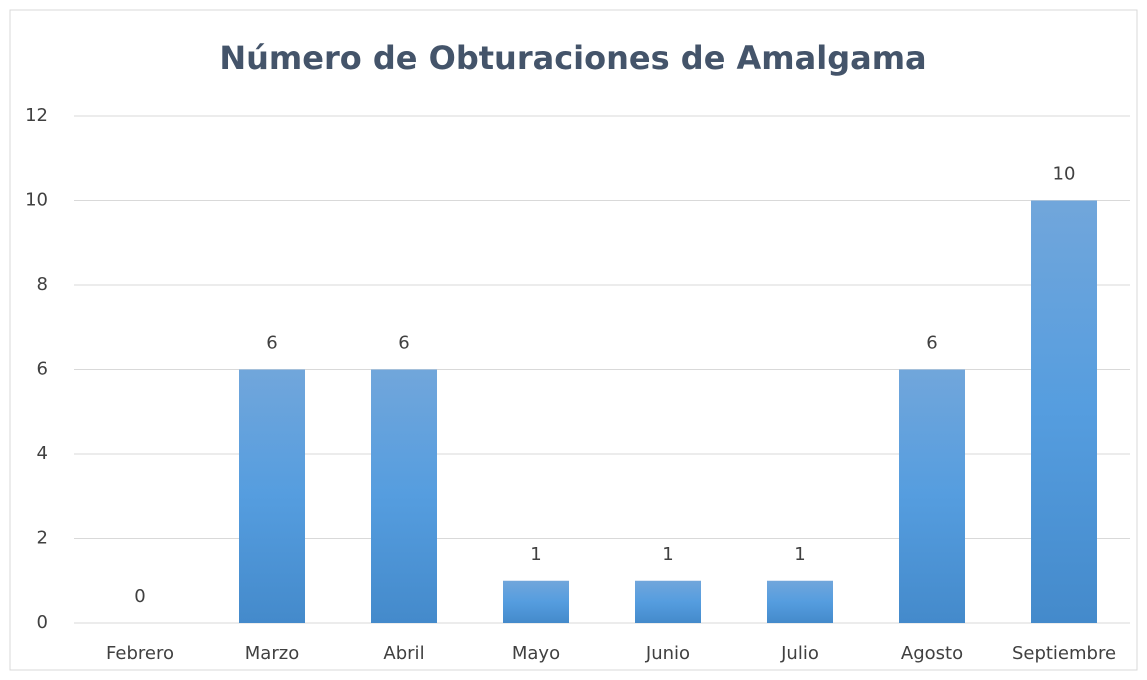  Describe the element at coordinates (139, 596) in the screenshot. I see `data-label: 0` at that location.